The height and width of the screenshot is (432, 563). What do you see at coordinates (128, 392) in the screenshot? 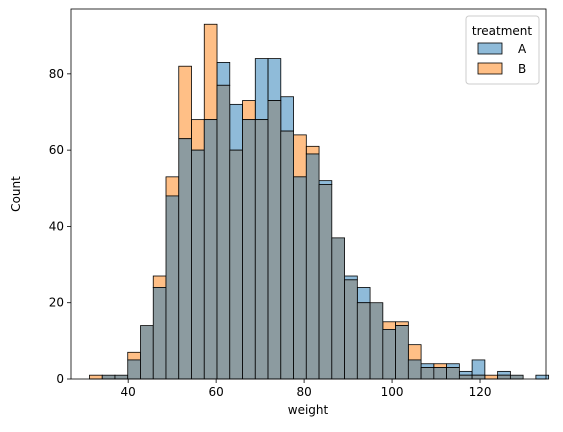
I see `x-tick-label: 40` at bounding box center [128, 392].